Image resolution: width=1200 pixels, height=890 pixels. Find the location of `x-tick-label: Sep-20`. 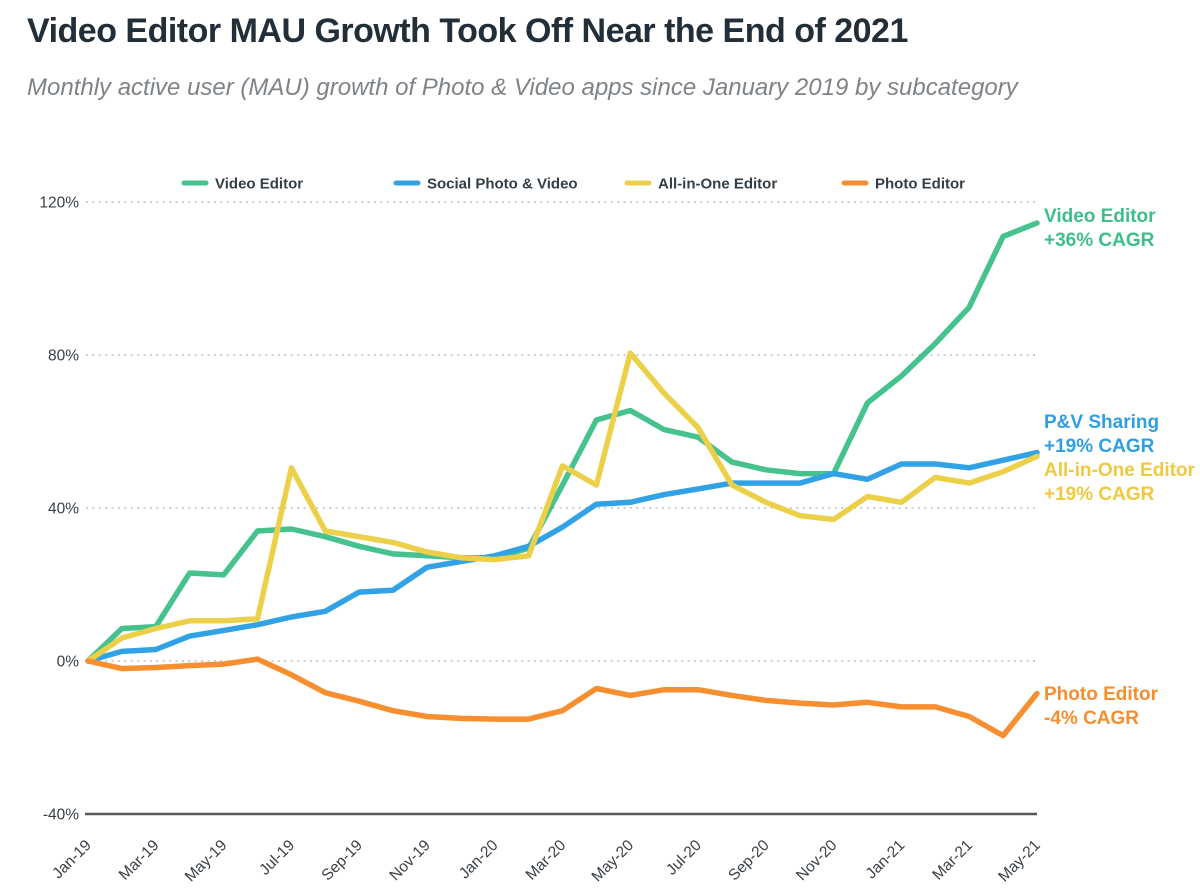

x-tick-label: Sep-20 is located at coordinates (749, 861).